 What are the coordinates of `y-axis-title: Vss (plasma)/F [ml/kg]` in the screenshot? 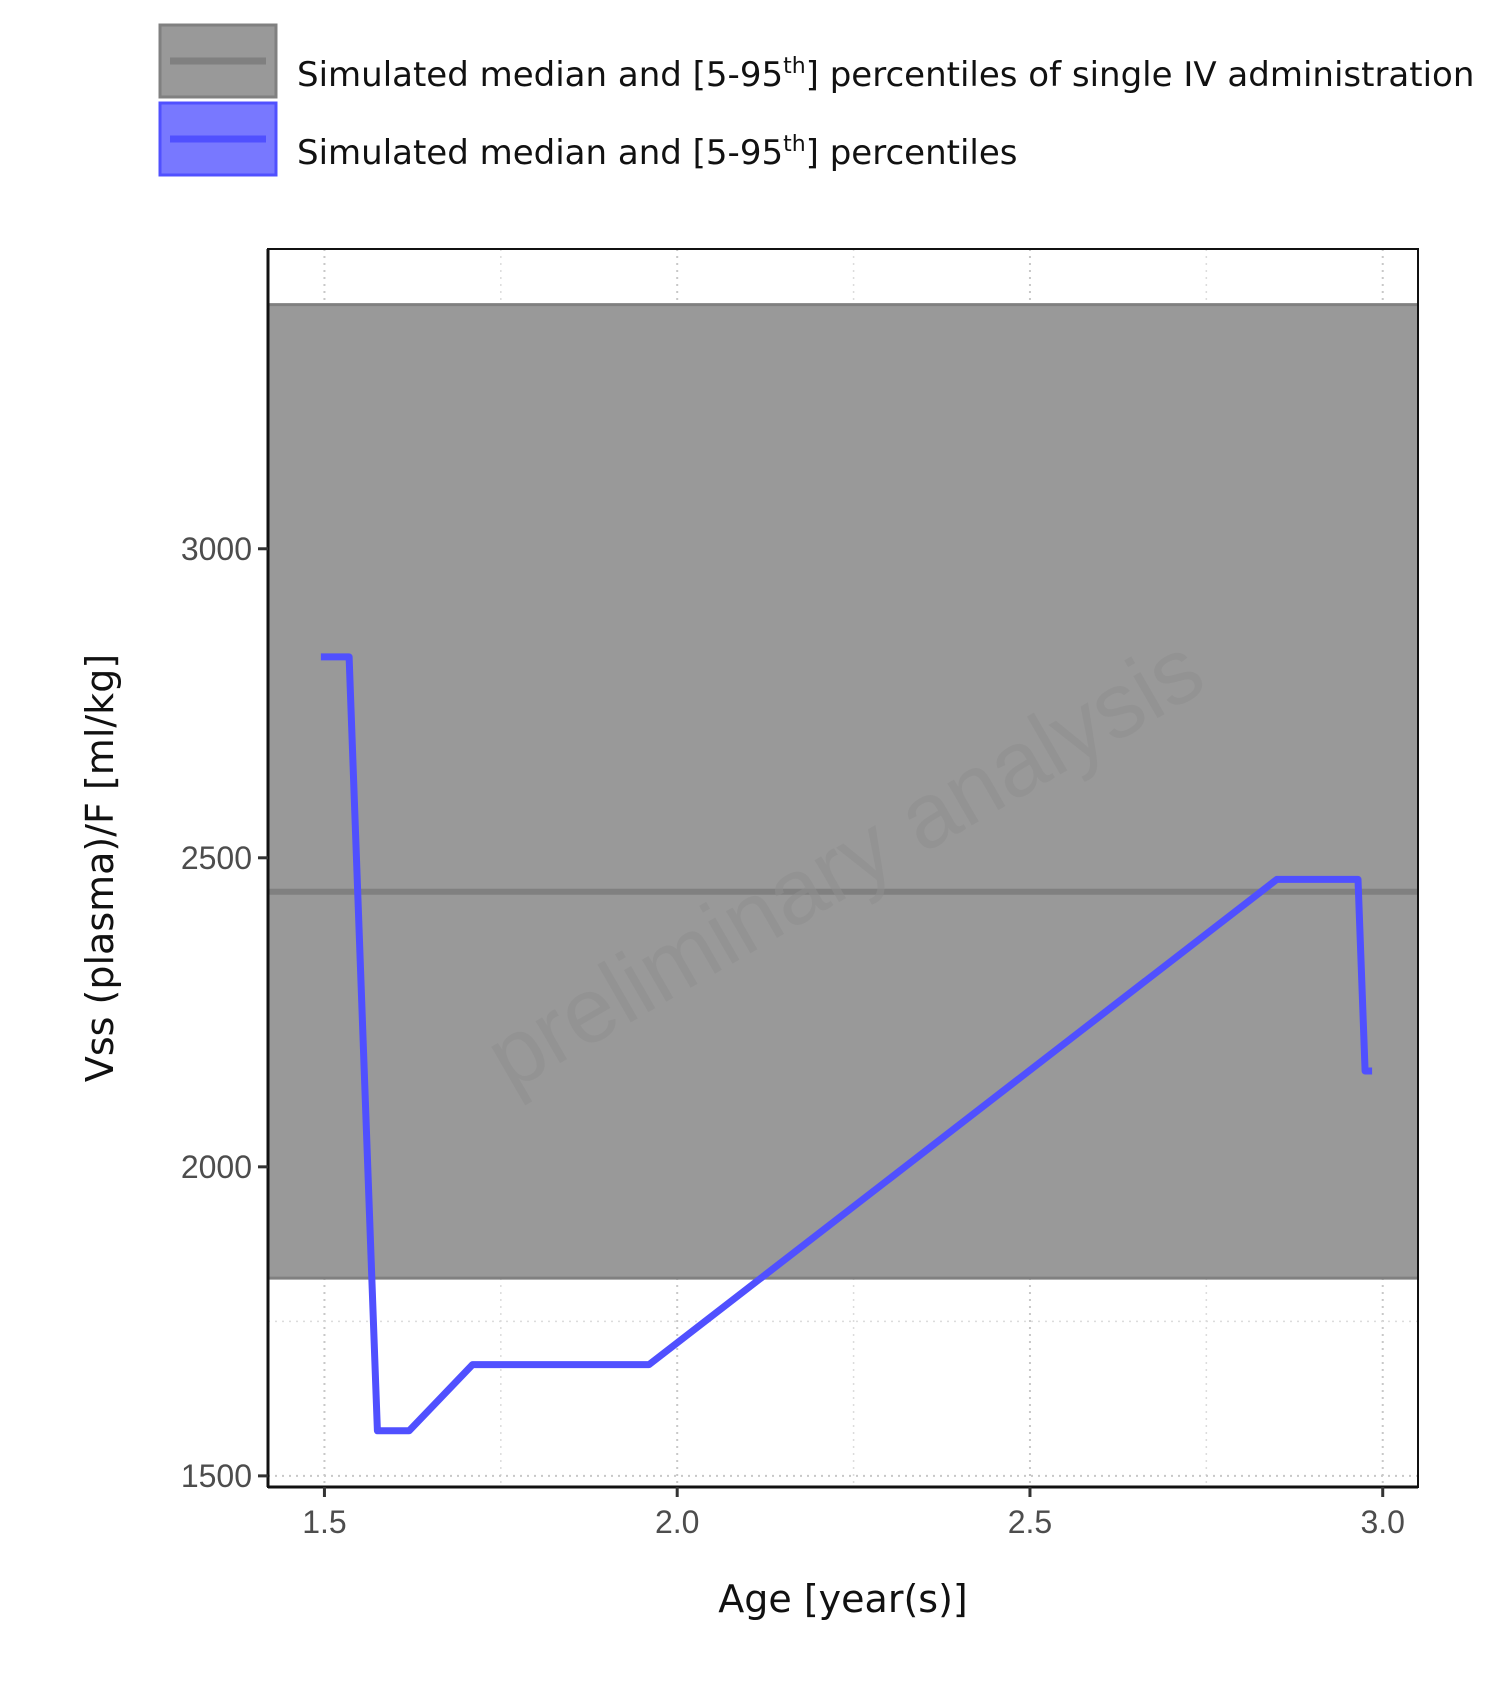 It's located at (100, 868).